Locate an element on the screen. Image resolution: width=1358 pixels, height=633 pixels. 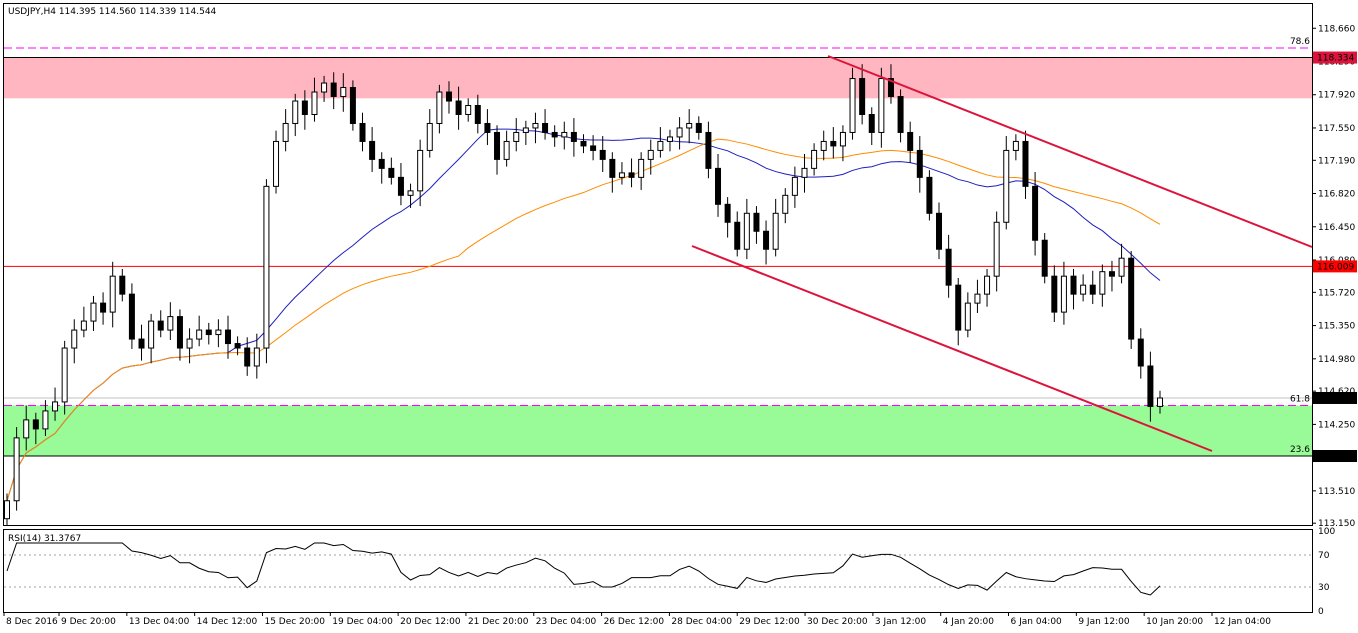
price-tick-label: 115.720 is located at coordinates (1336, 293).